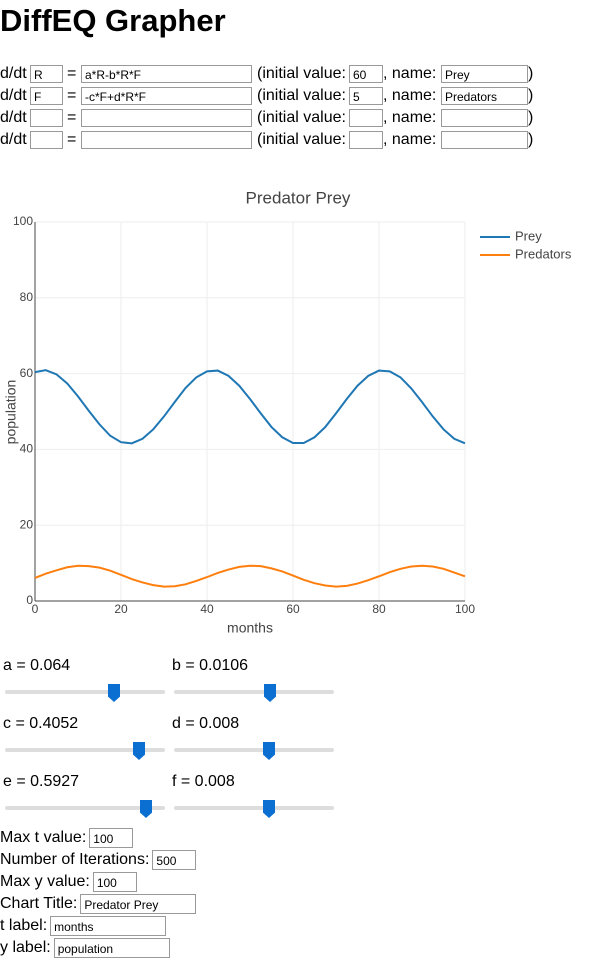  I want to click on setting-input: months, so click(108, 925).